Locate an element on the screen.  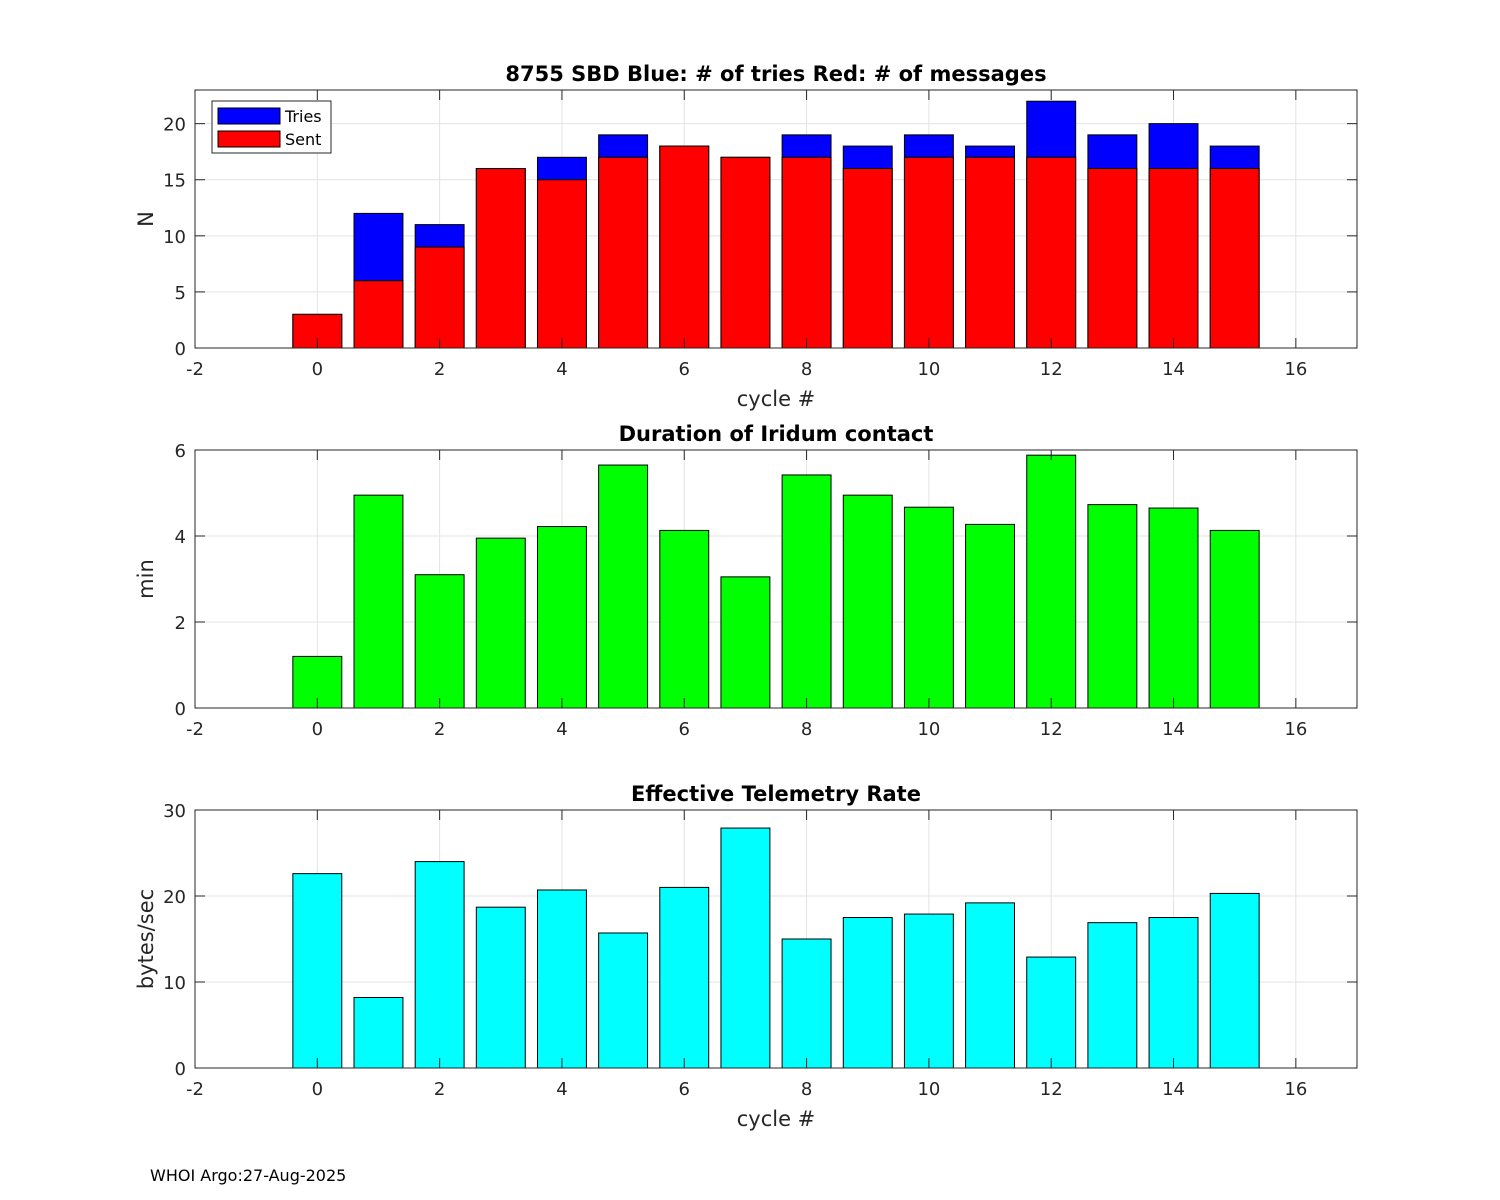
legend-label-sent: Sent is located at coordinates (303, 139).